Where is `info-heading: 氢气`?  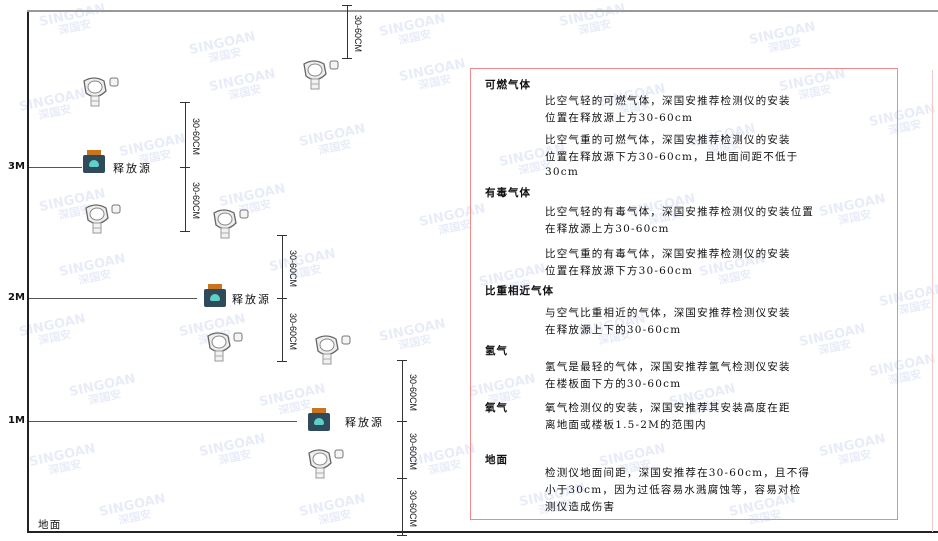 info-heading: 氢气 is located at coordinates (496, 351).